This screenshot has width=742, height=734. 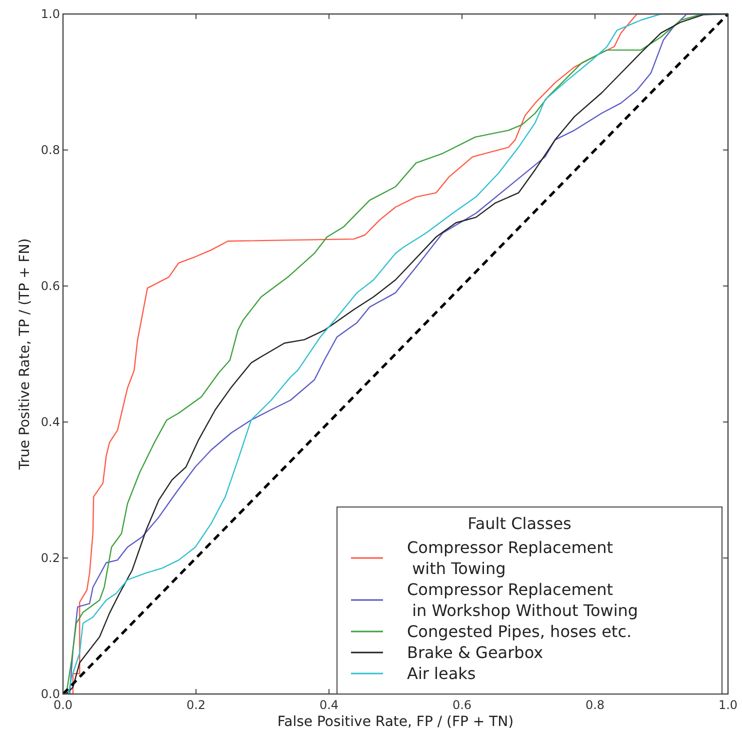 What do you see at coordinates (63, 705) in the screenshot?
I see `x-tick-label: 0.0` at bounding box center [63, 705].